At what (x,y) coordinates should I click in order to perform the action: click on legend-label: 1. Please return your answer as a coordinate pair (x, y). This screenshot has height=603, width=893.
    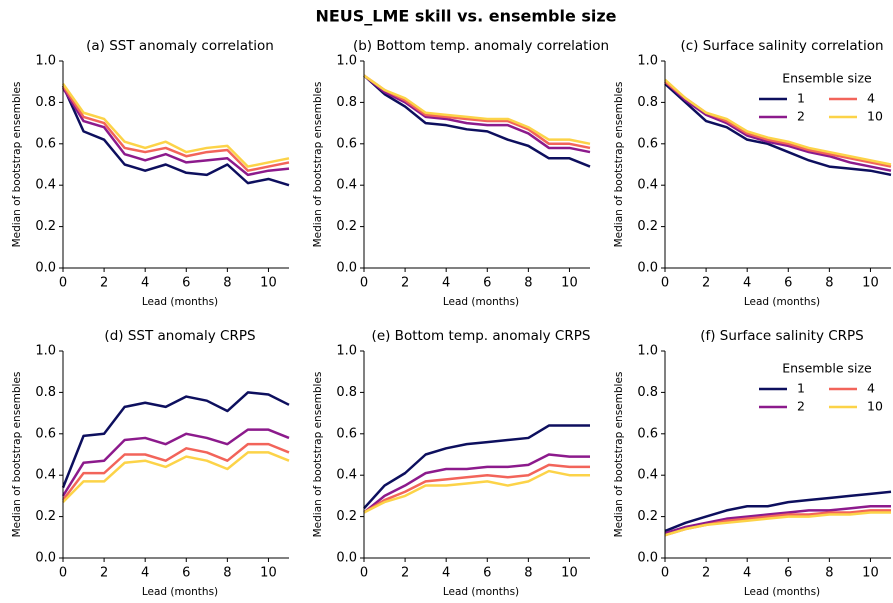
    Looking at the image, I should click on (801, 388).